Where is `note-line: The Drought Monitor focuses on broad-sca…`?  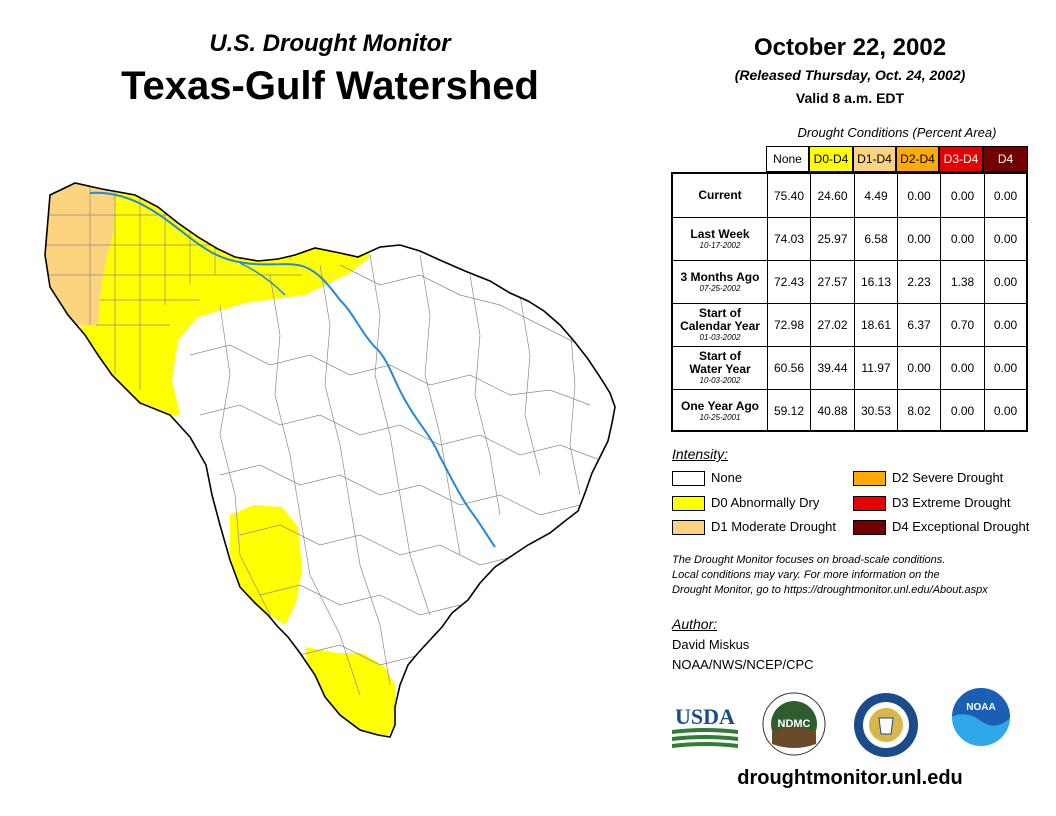 note-line: The Drought Monitor focuses on broad-sca… is located at coordinates (809, 560).